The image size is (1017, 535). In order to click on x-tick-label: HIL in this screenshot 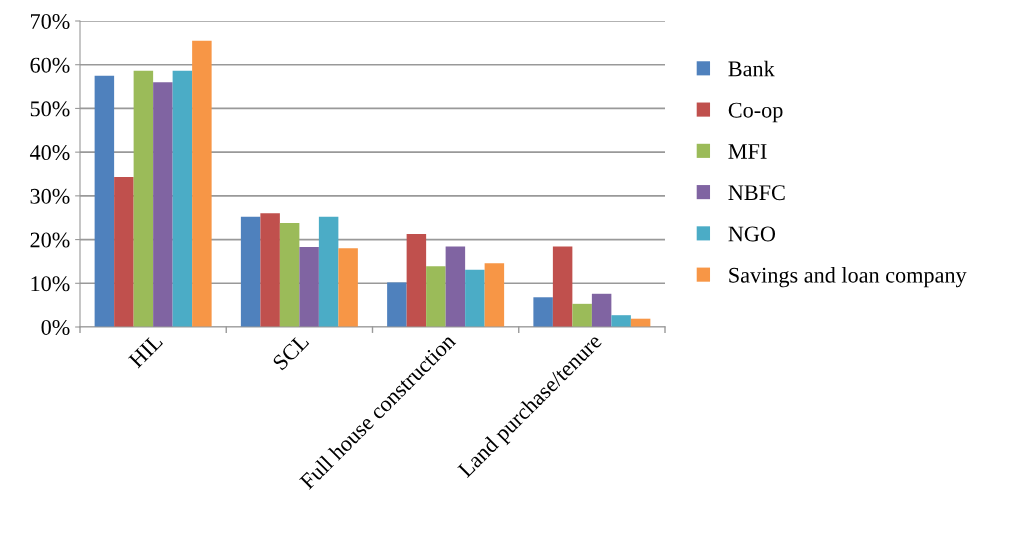, I will do `click(146, 351)`.